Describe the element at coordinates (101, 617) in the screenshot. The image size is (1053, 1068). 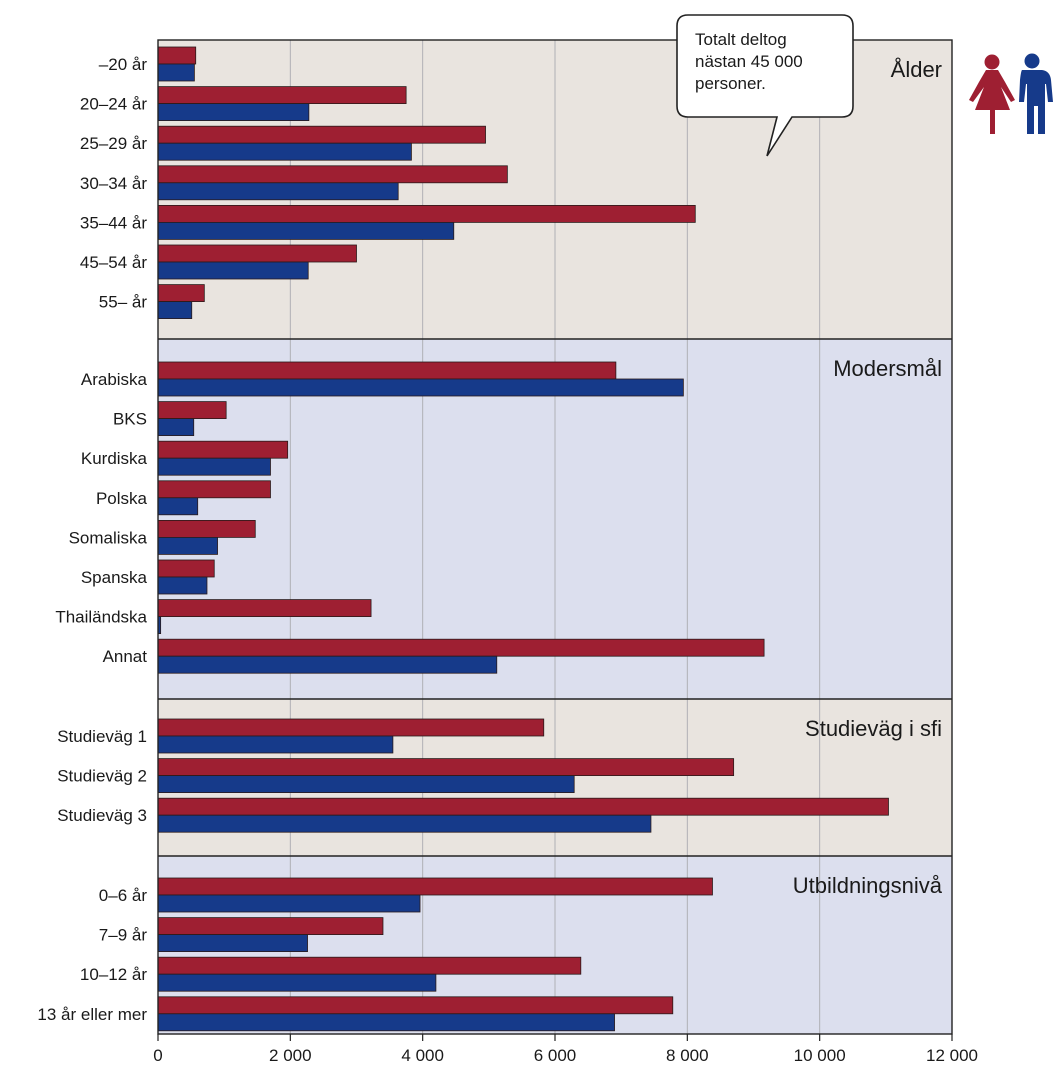
I see `category-label: Thailändska` at that location.